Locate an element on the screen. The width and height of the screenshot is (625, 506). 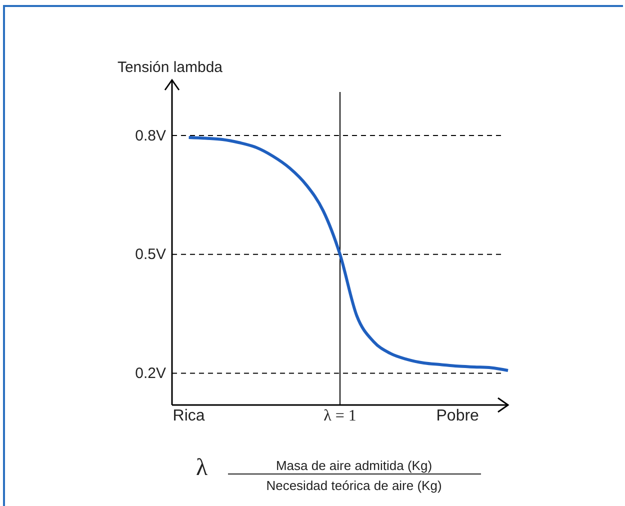
text: Masa de aire admitida (Kg) is located at coordinates (354, 465).